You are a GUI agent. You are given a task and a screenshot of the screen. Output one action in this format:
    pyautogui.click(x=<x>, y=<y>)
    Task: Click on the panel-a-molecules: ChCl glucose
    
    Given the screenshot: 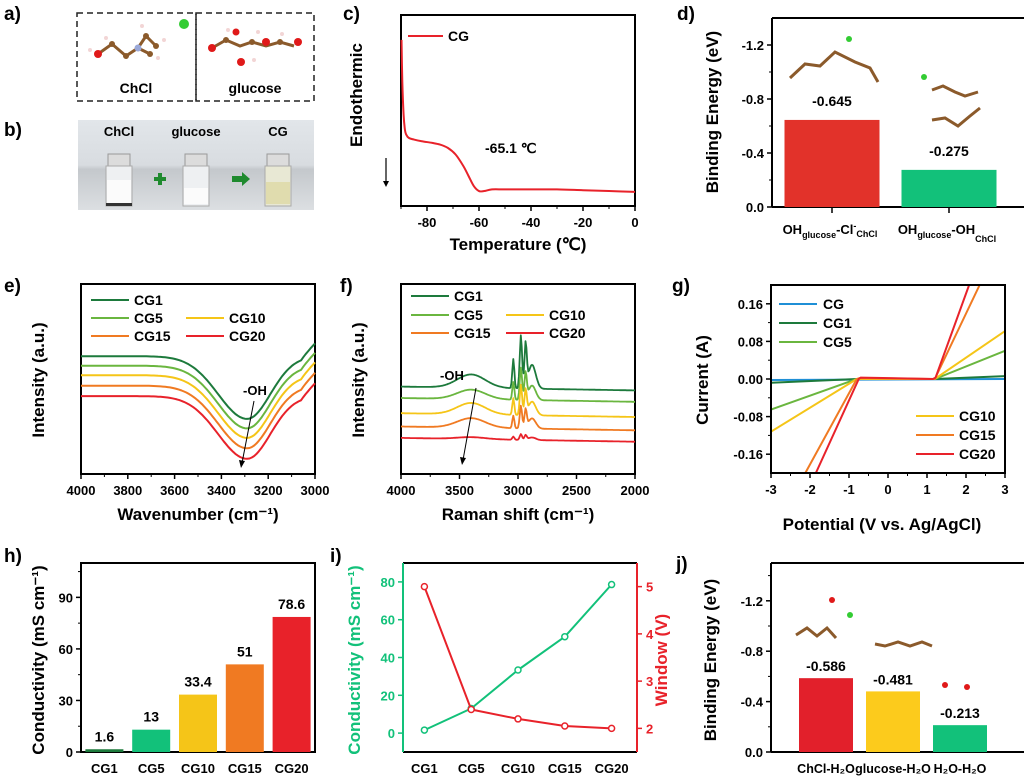 What is the action you would take?
    pyautogui.click(x=195, y=57)
    